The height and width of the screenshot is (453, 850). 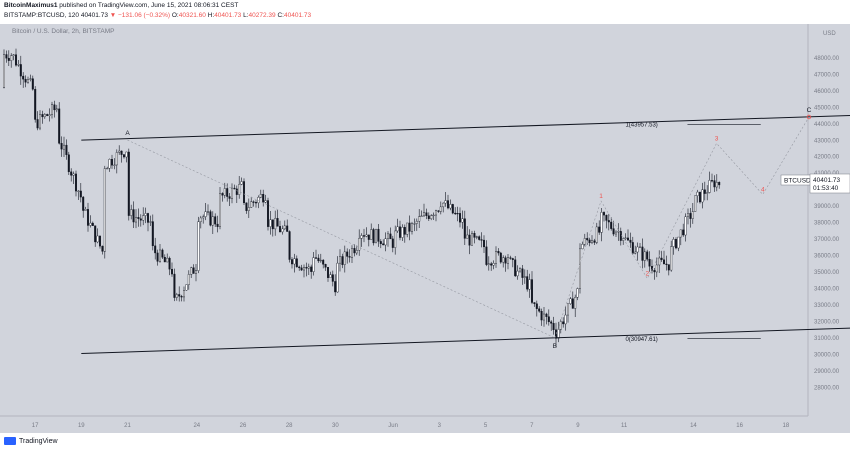 What do you see at coordinates (262, 15) in the screenshot?
I see `low-value: 40272.39` at bounding box center [262, 15].